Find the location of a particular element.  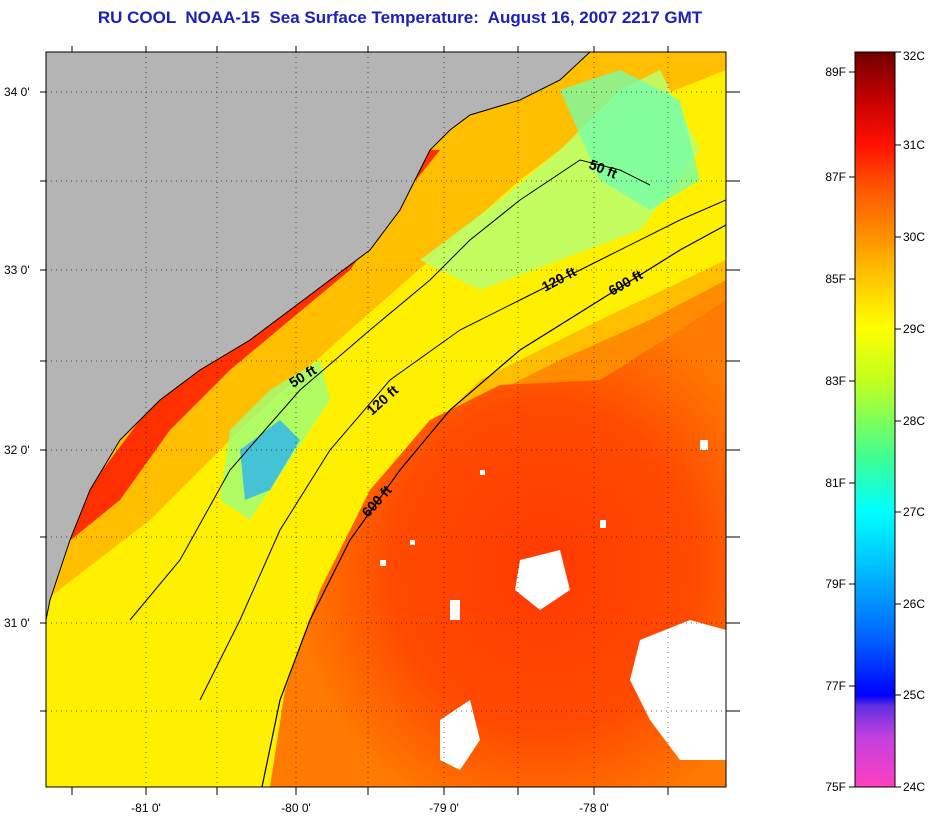

colorbar-ticks is located at coordinates (875, 419).